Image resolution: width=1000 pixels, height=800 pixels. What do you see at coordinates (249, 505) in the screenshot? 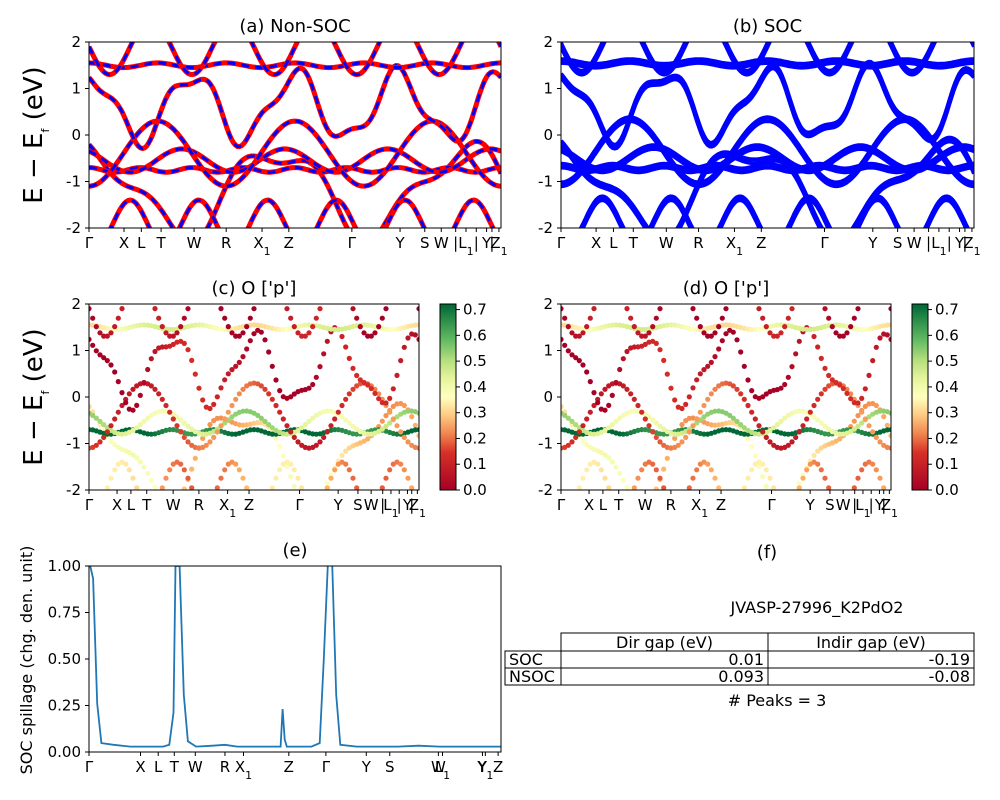
I see `x-tick-label: Z` at bounding box center [249, 505].